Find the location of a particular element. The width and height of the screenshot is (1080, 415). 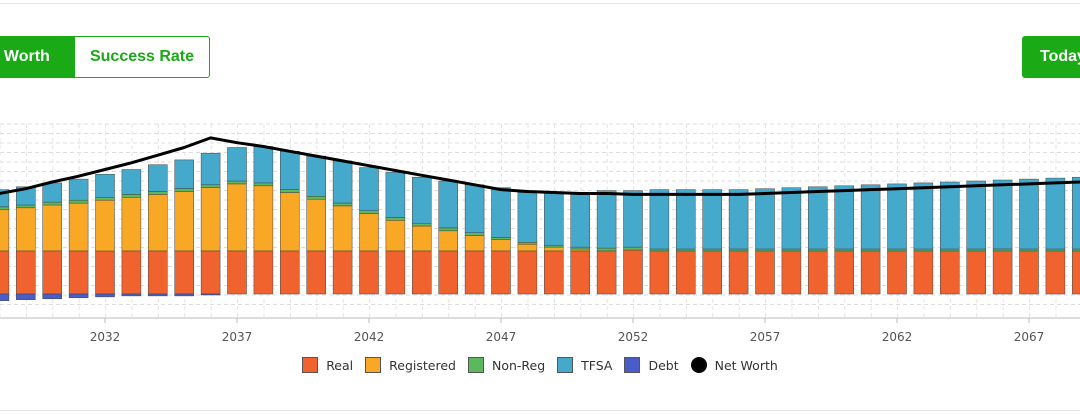

legend-swatch-tfsa is located at coordinates (565, 365).